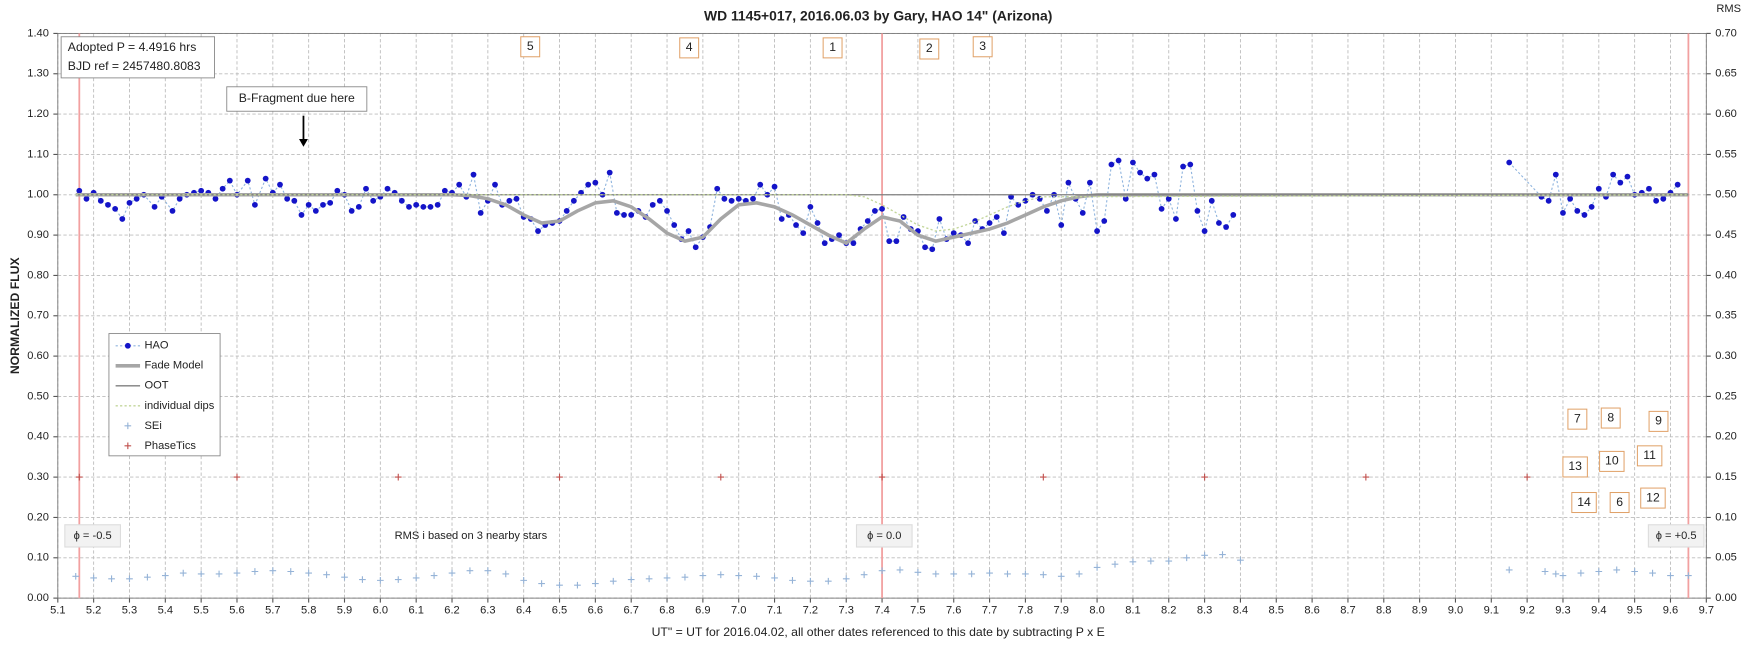 This screenshot has height=646, width=1743. Describe the element at coordinates (774, 610) in the screenshot. I see `x-tick-label: 7.1` at that location.